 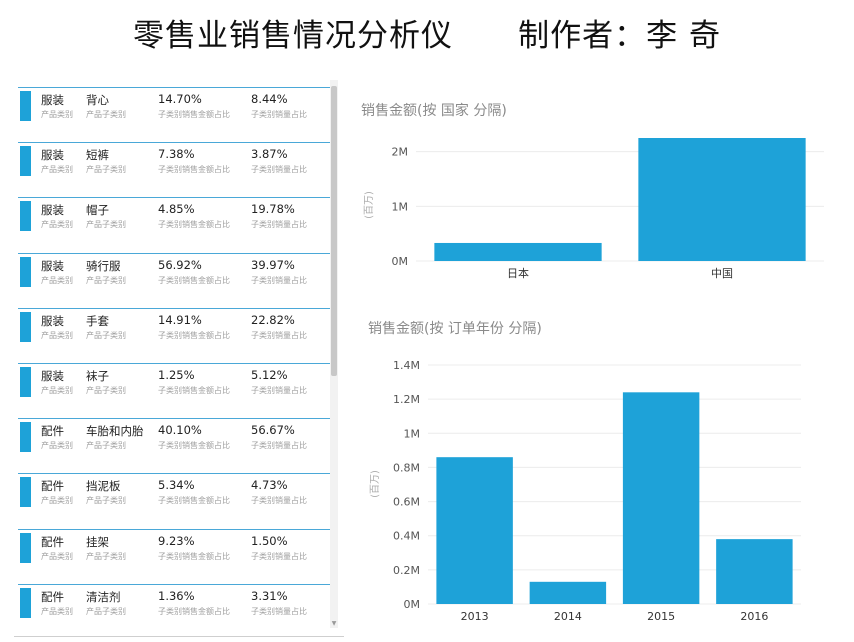 I want to click on card-value-subcategory: 背心, so click(x=97, y=100).